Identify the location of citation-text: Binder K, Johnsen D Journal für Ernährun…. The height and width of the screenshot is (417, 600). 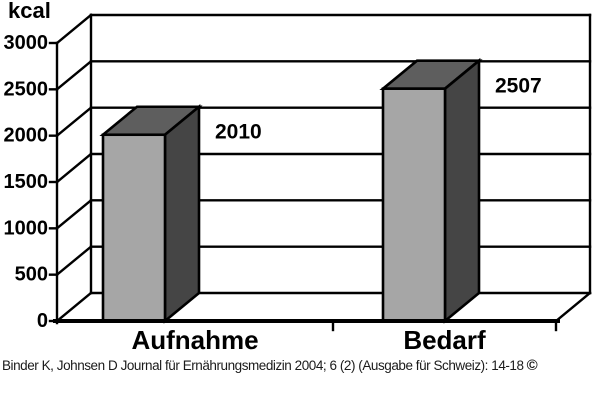
(263, 365).